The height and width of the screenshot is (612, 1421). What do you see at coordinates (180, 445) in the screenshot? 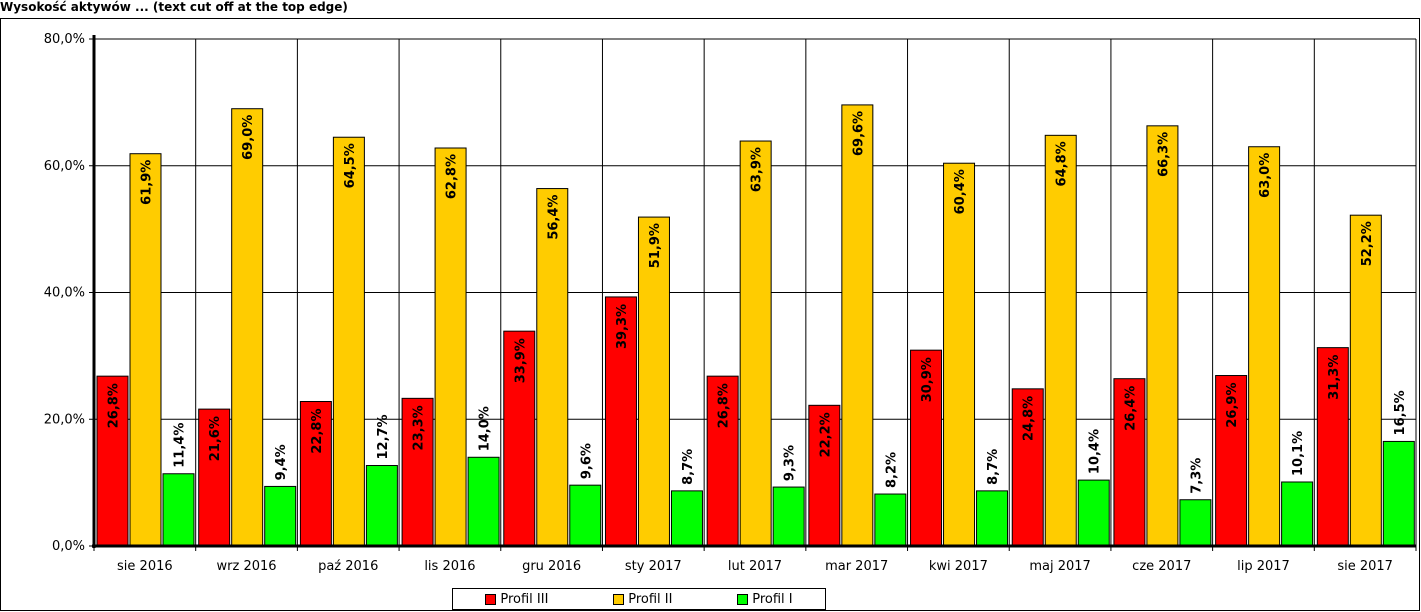
I see `data-label: 11,4%` at bounding box center [180, 445].